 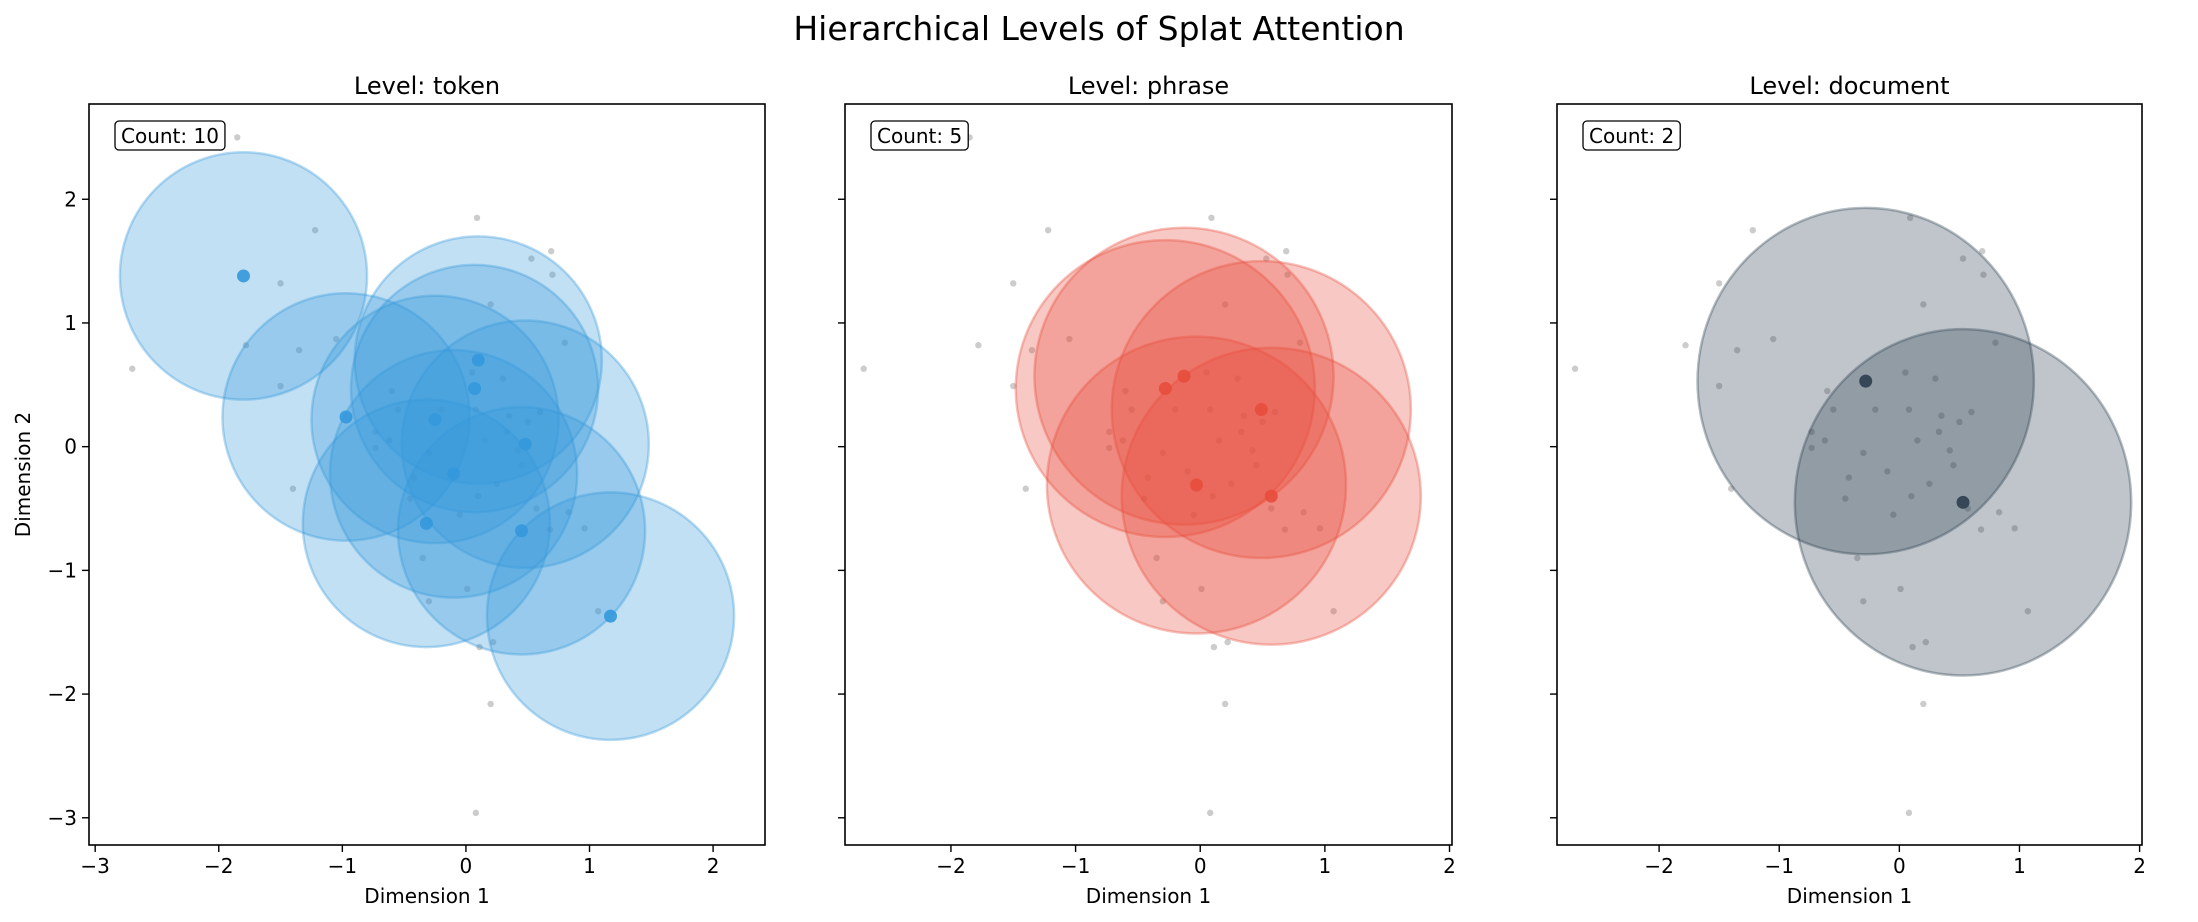 What do you see at coordinates (466, 866) in the screenshot?
I see `x-tick-label: 0` at bounding box center [466, 866].